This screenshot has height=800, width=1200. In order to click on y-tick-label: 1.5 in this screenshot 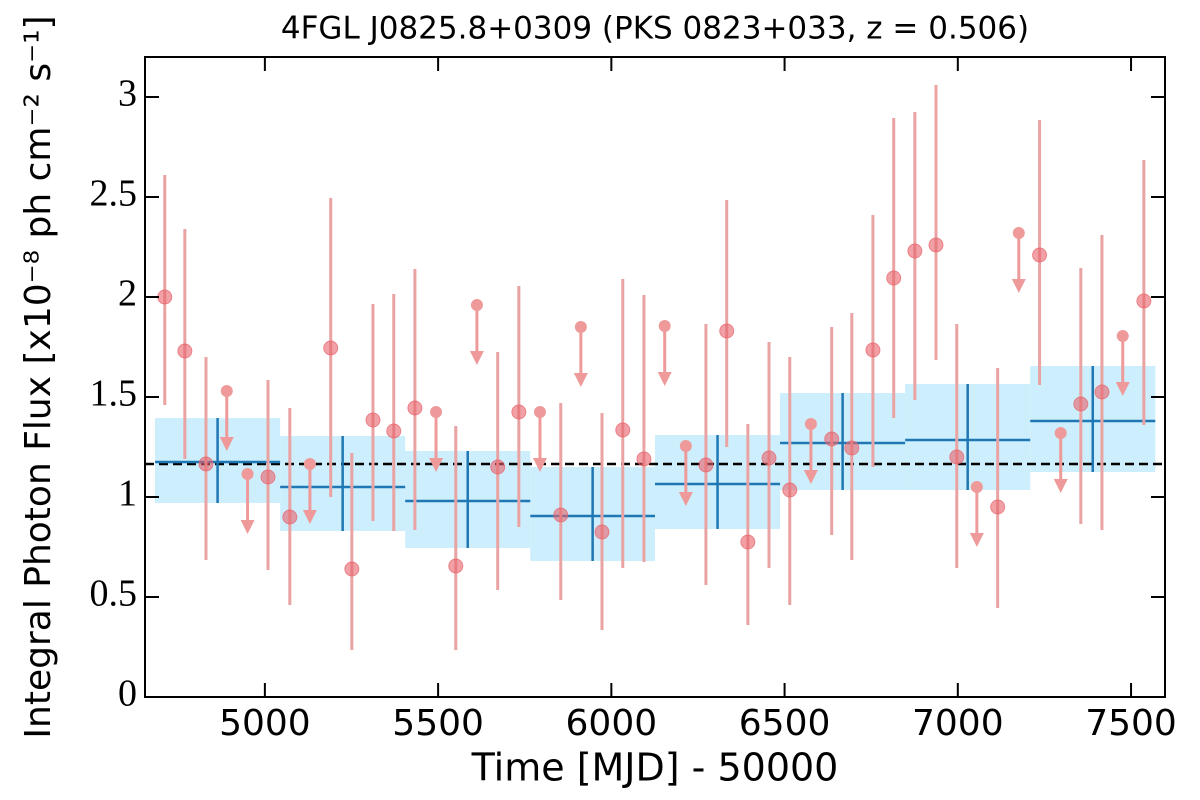, I will do `click(114, 394)`.